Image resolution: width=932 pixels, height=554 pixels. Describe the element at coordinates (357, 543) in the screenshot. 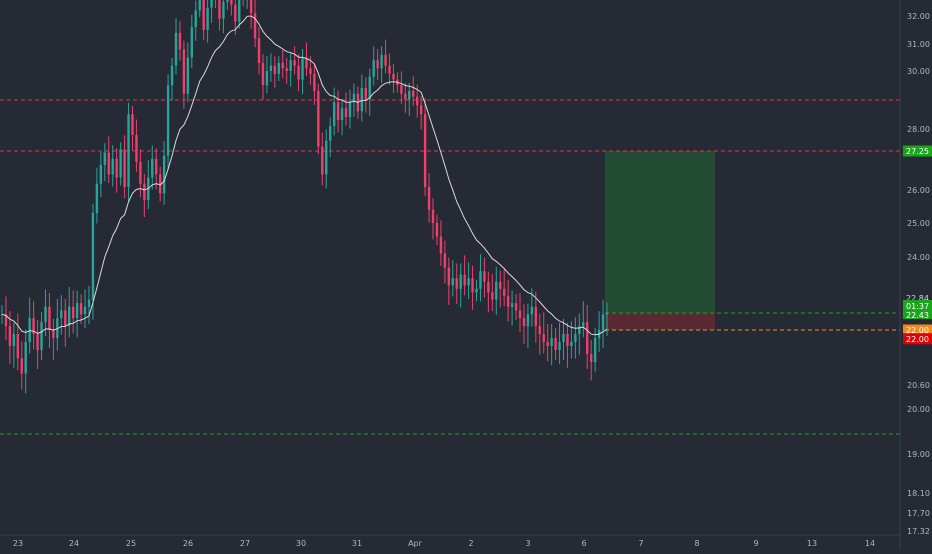

I see `time-tick-6: 31` at that location.